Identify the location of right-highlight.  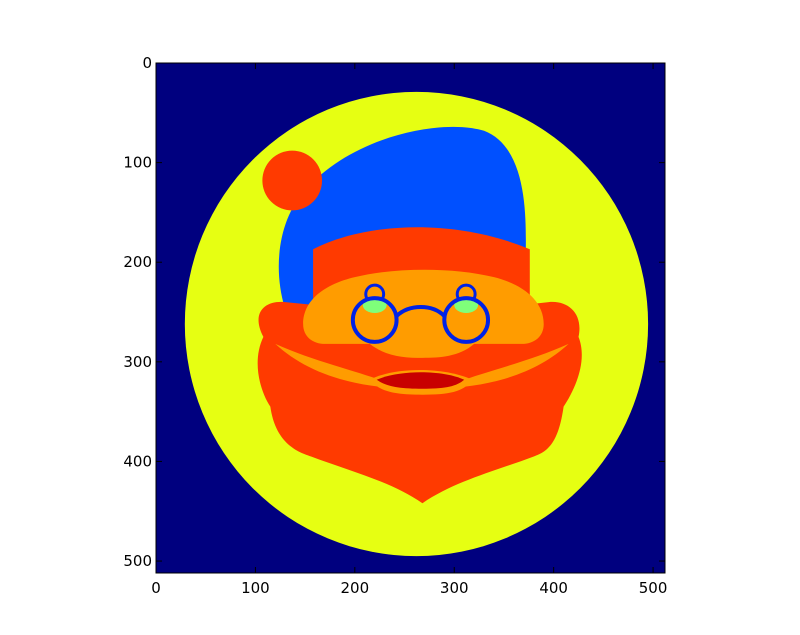
(466, 305).